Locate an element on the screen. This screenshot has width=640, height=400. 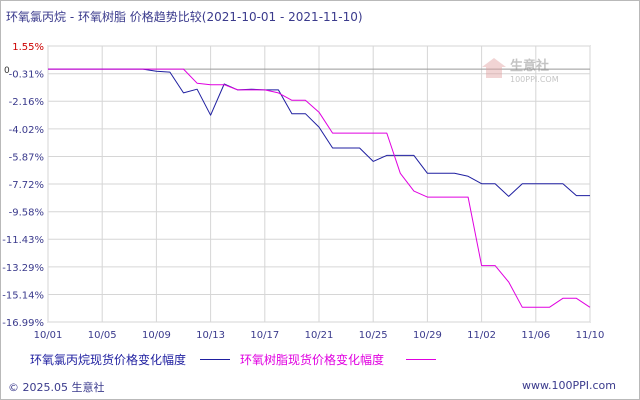
y-tick-label: -11.43% is located at coordinates (23, 240).